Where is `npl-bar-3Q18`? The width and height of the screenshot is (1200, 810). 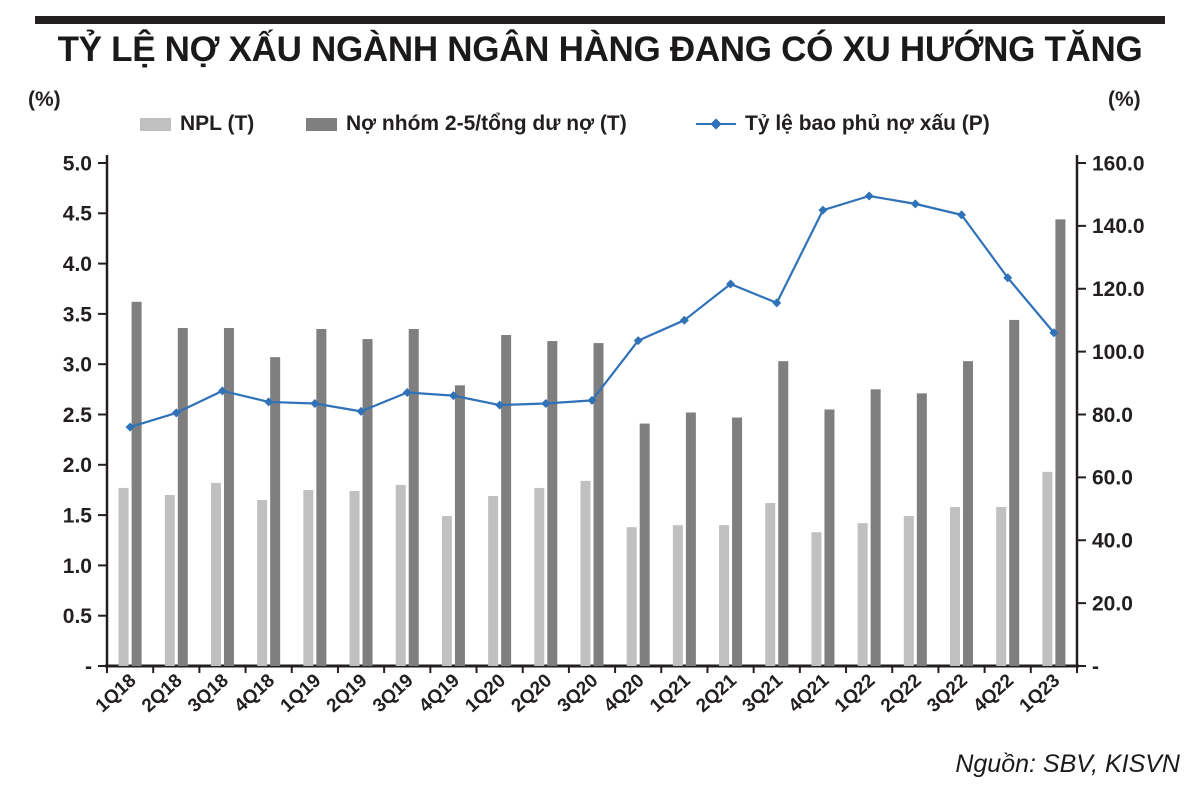 npl-bar-3Q18 is located at coordinates (215, 574).